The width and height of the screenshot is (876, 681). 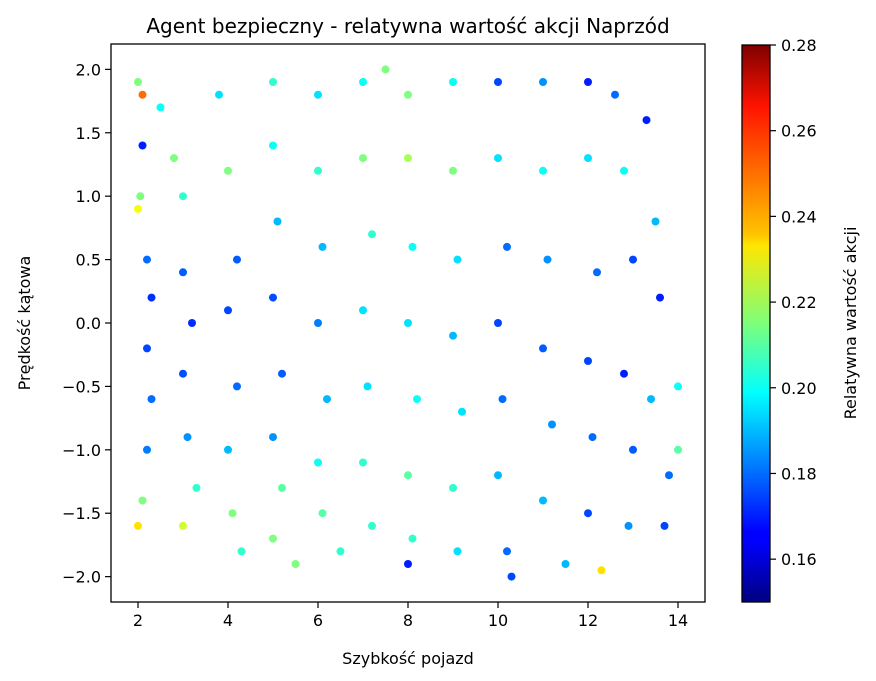 I want to click on colorbar-tick-label: 0.18, so click(x=799, y=473).